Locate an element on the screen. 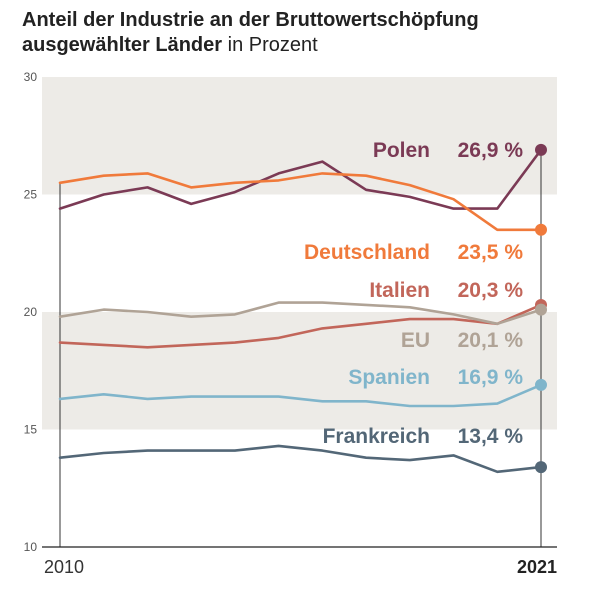 Image resolution: width=589 pixels, height=591 pixels. series-value-italien: 20,3 % is located at coordinates (491, 290).